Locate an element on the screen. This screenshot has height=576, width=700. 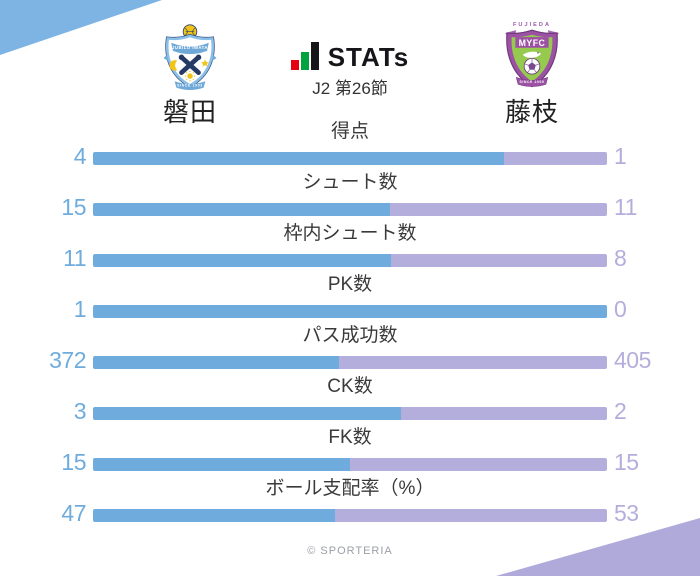
jubilo-iwata-crest-icon: JUBILO IWATA SINCE 1993 is located at coordinates (190, 57).